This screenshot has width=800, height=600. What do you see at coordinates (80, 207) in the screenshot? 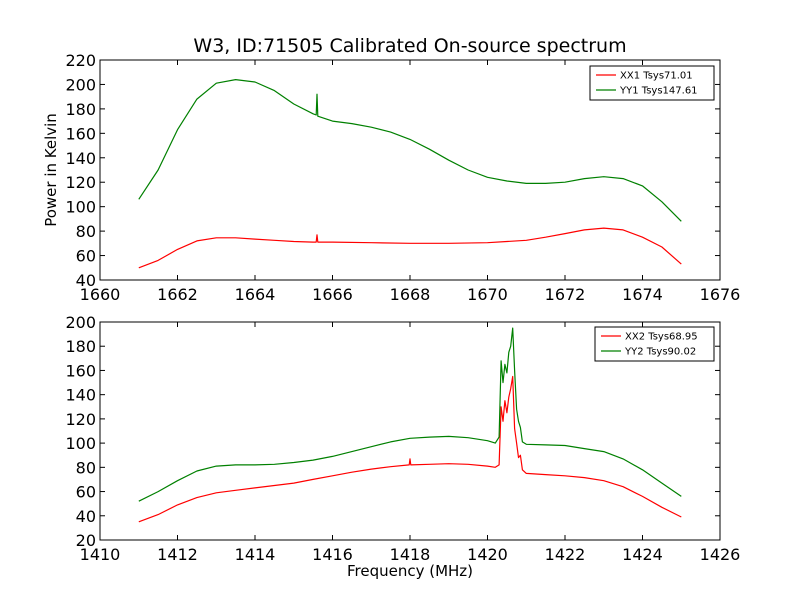
I see `top-chart-ytick-label: 100` at bounding box center [80, 207].